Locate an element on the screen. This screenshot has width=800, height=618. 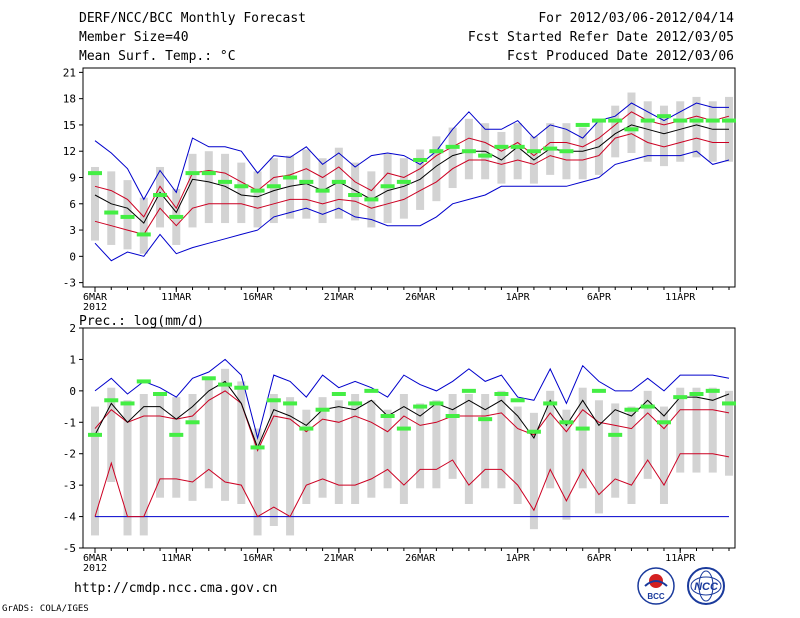
panel1-x-tick-label: 26MAR is located at coordinates (420, 297).